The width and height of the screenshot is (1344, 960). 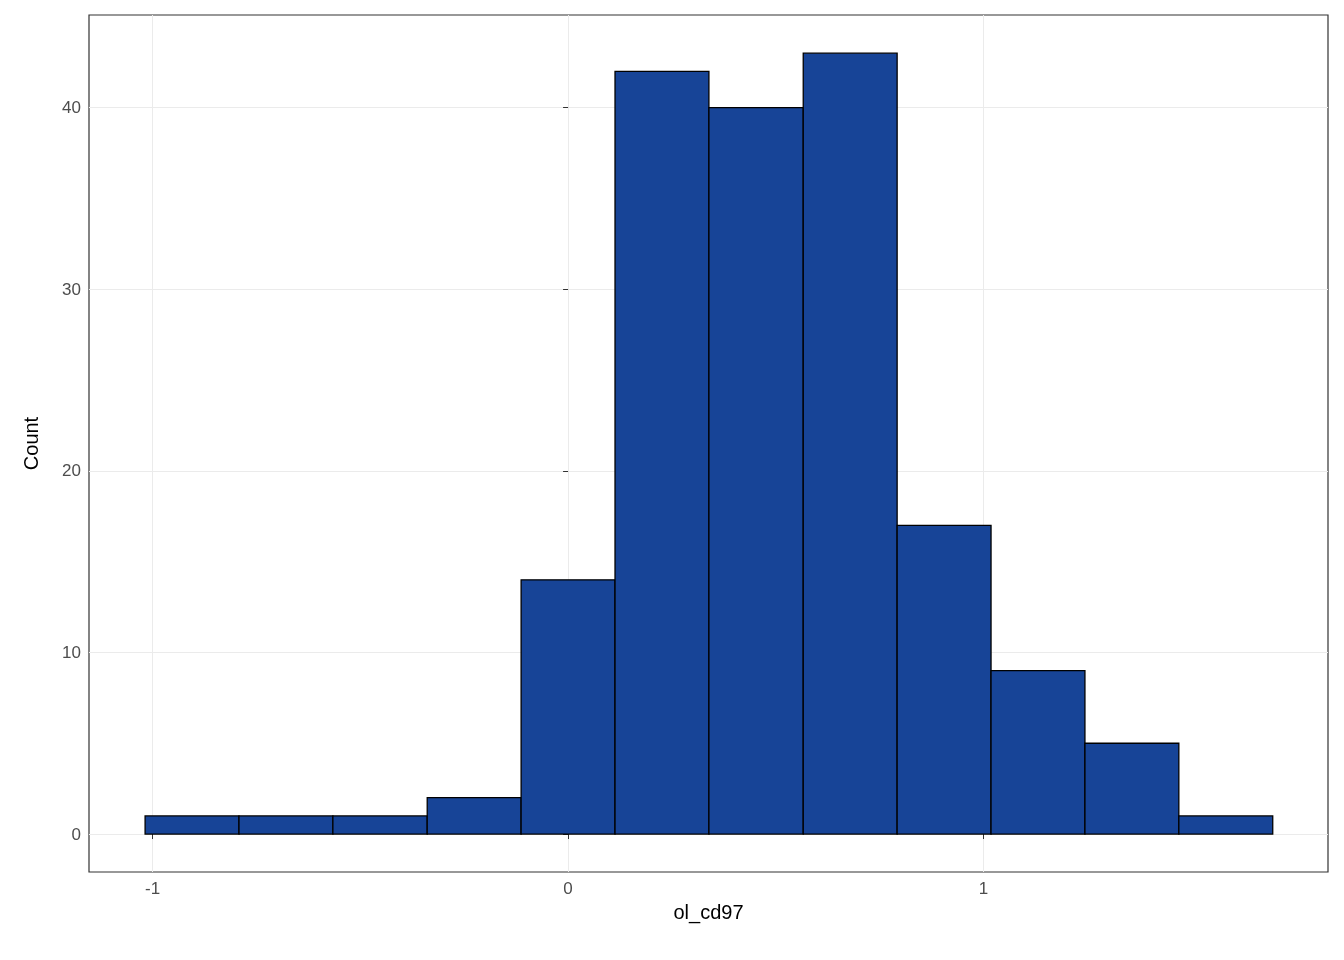 What do you see at coordinates (31, 443) in the screenshot?
I see `y-axis-title: Count` at bounding box center [31, 443].